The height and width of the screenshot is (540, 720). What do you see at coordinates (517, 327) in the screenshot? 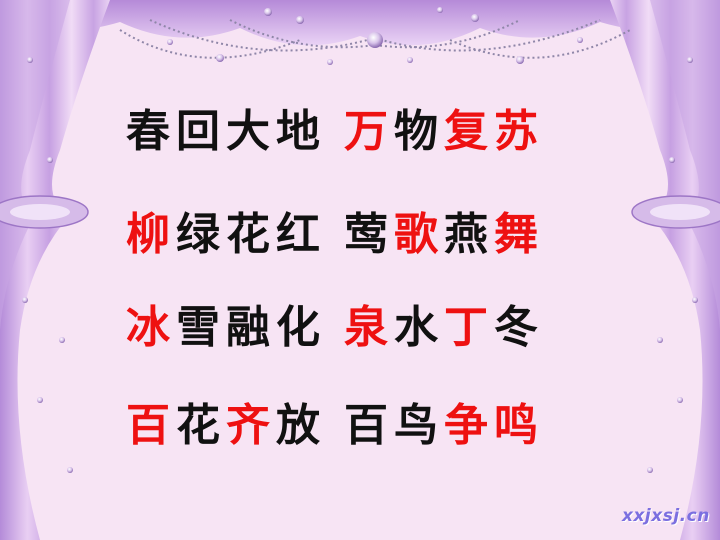
I see `char: 冬` at bounding box center [517, 327].